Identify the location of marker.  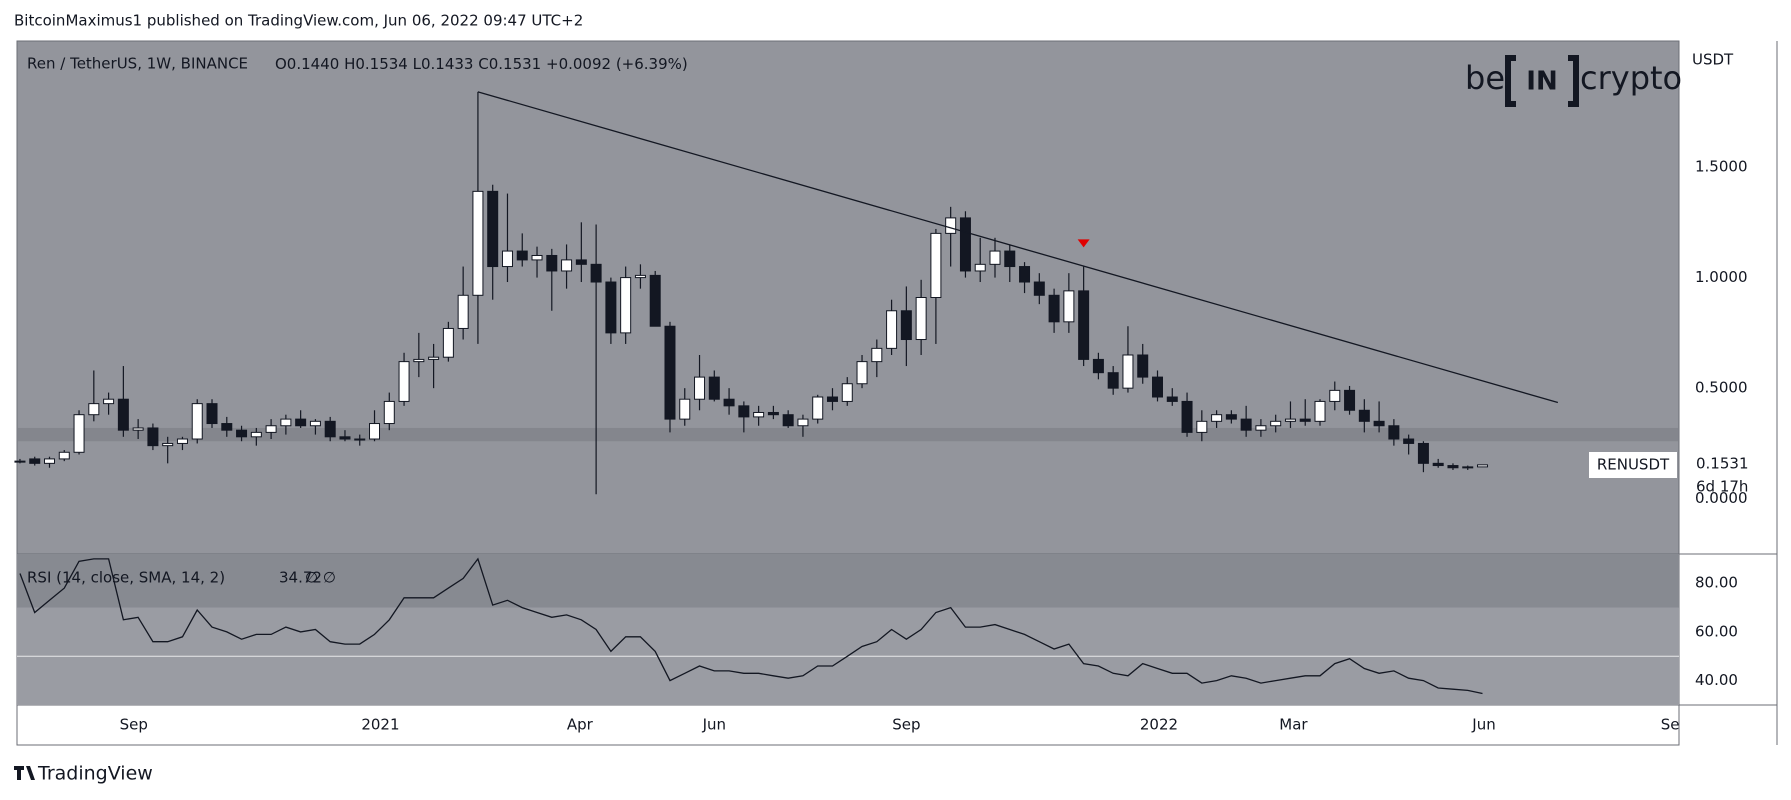
(1083, 243).